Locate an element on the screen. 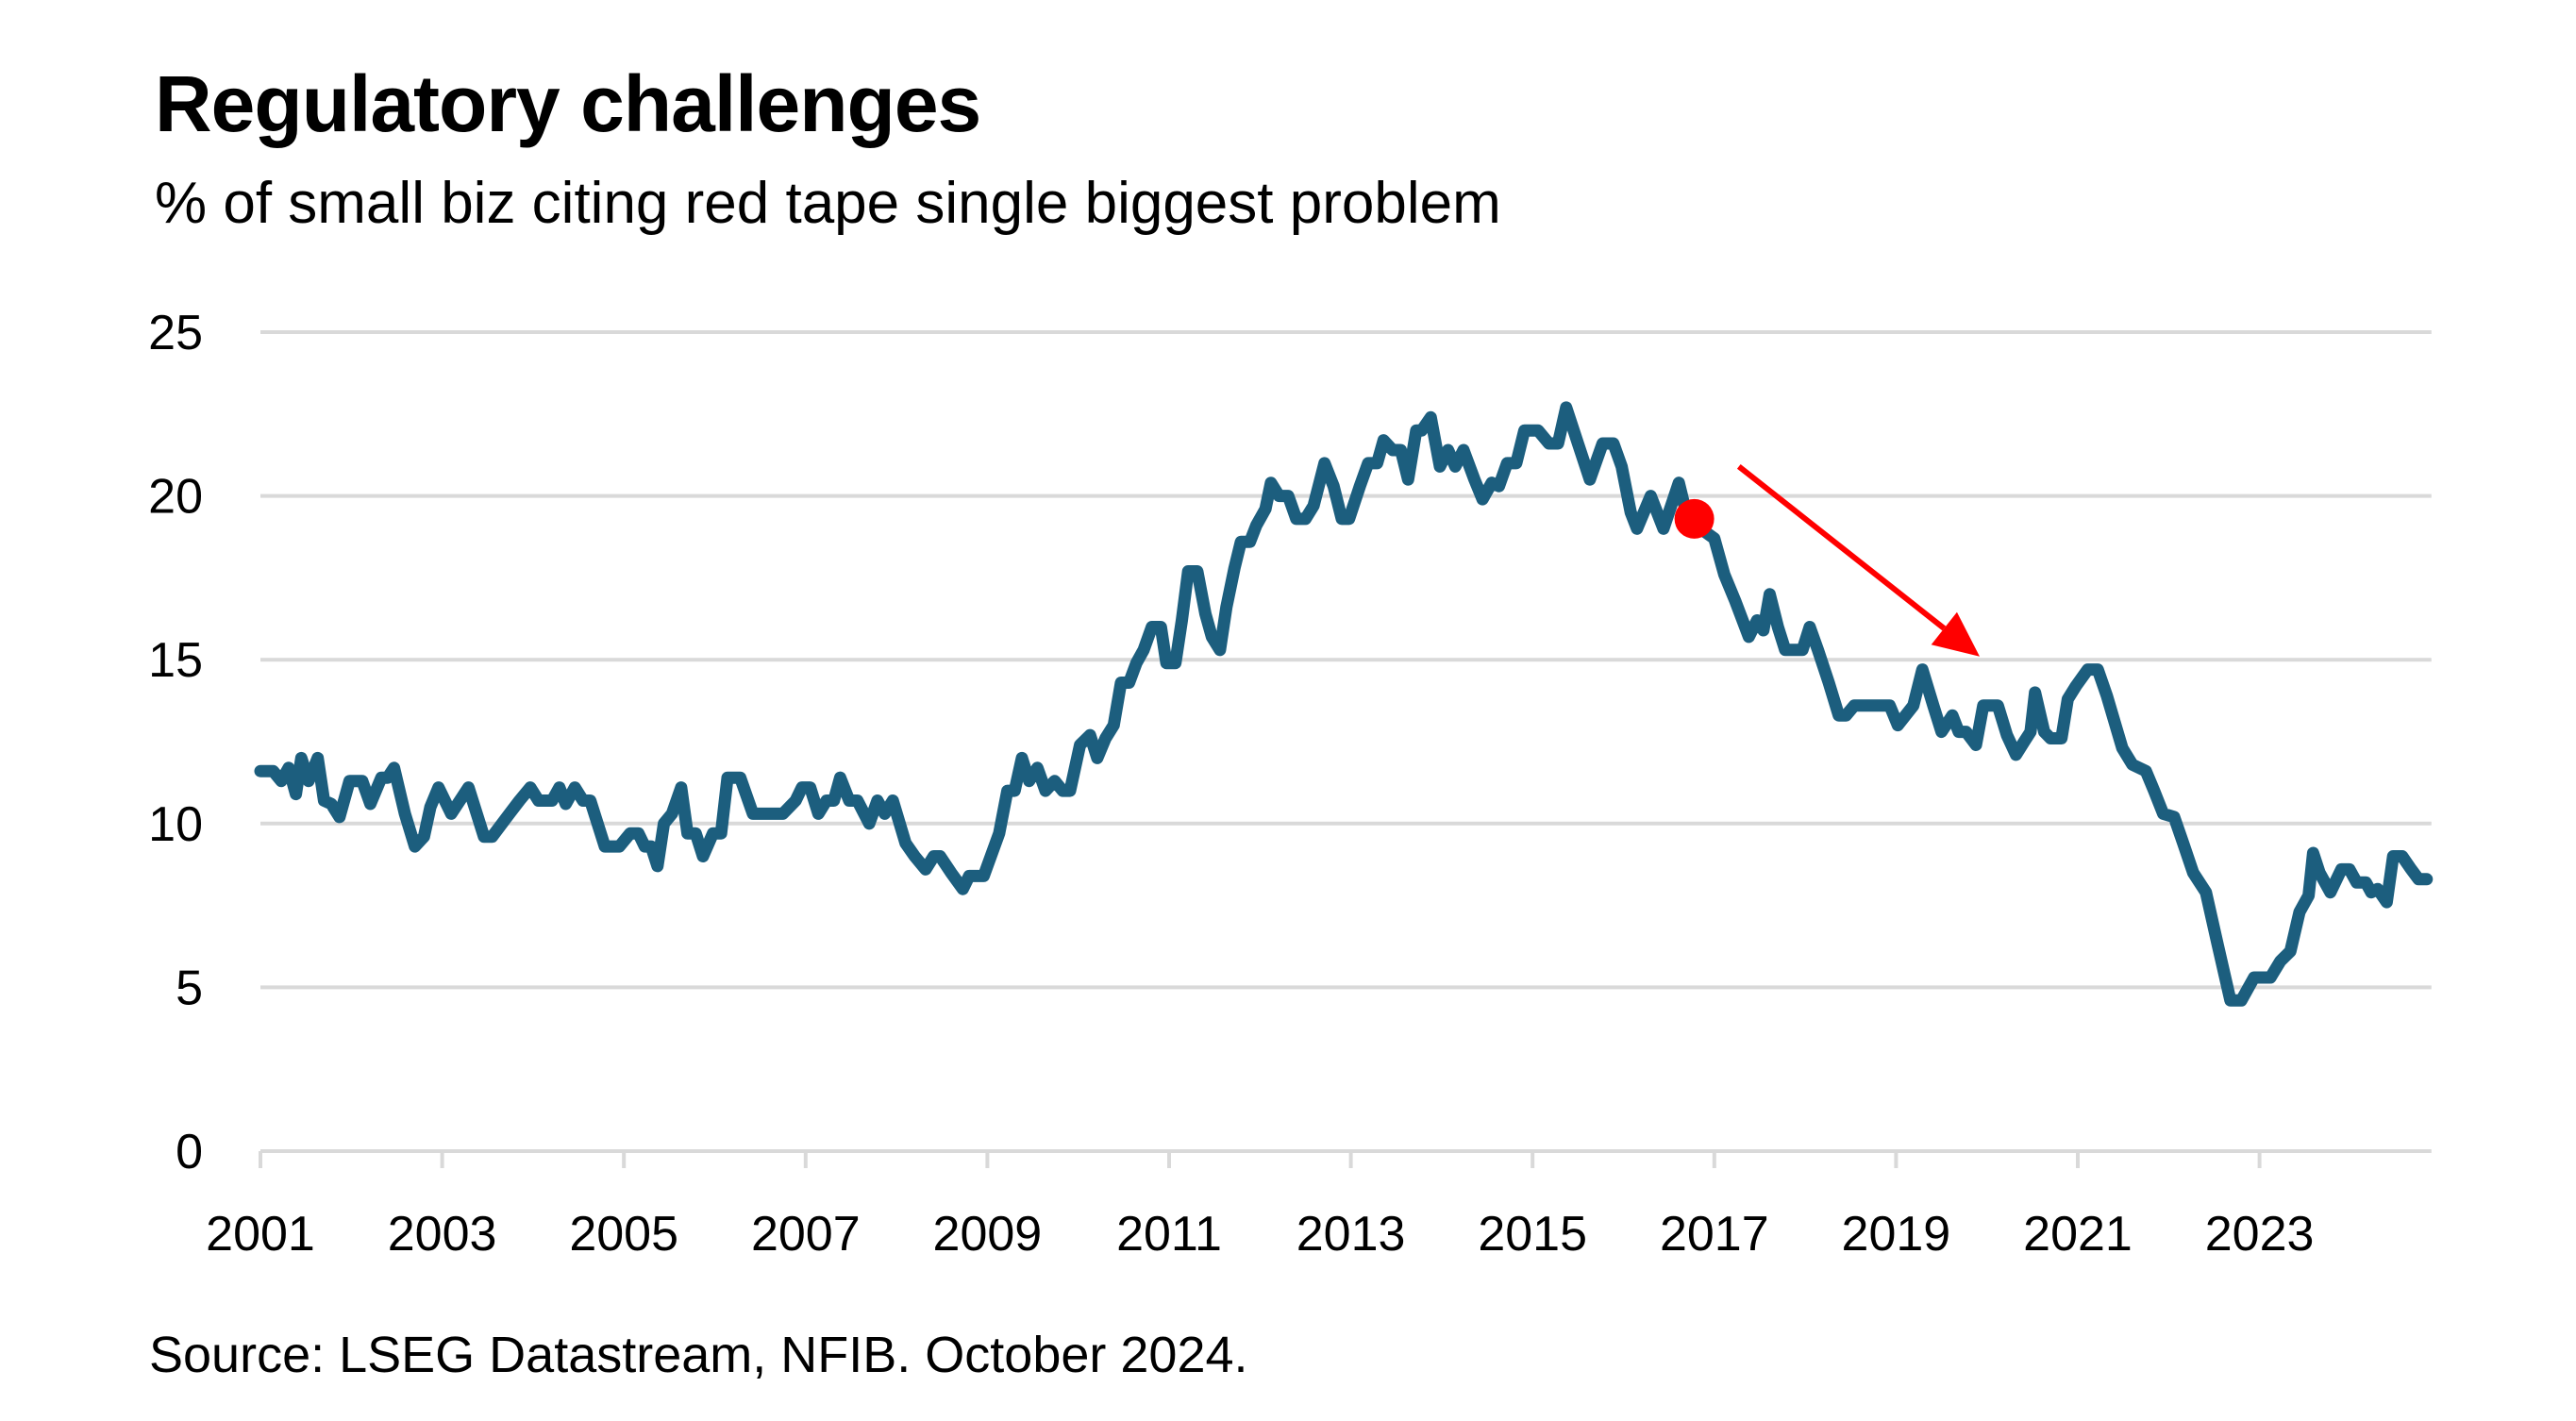 The height and width of the screenshot is (1421, 2576). x-tick-label: 2023 is located at coordinates (2260, 1235).